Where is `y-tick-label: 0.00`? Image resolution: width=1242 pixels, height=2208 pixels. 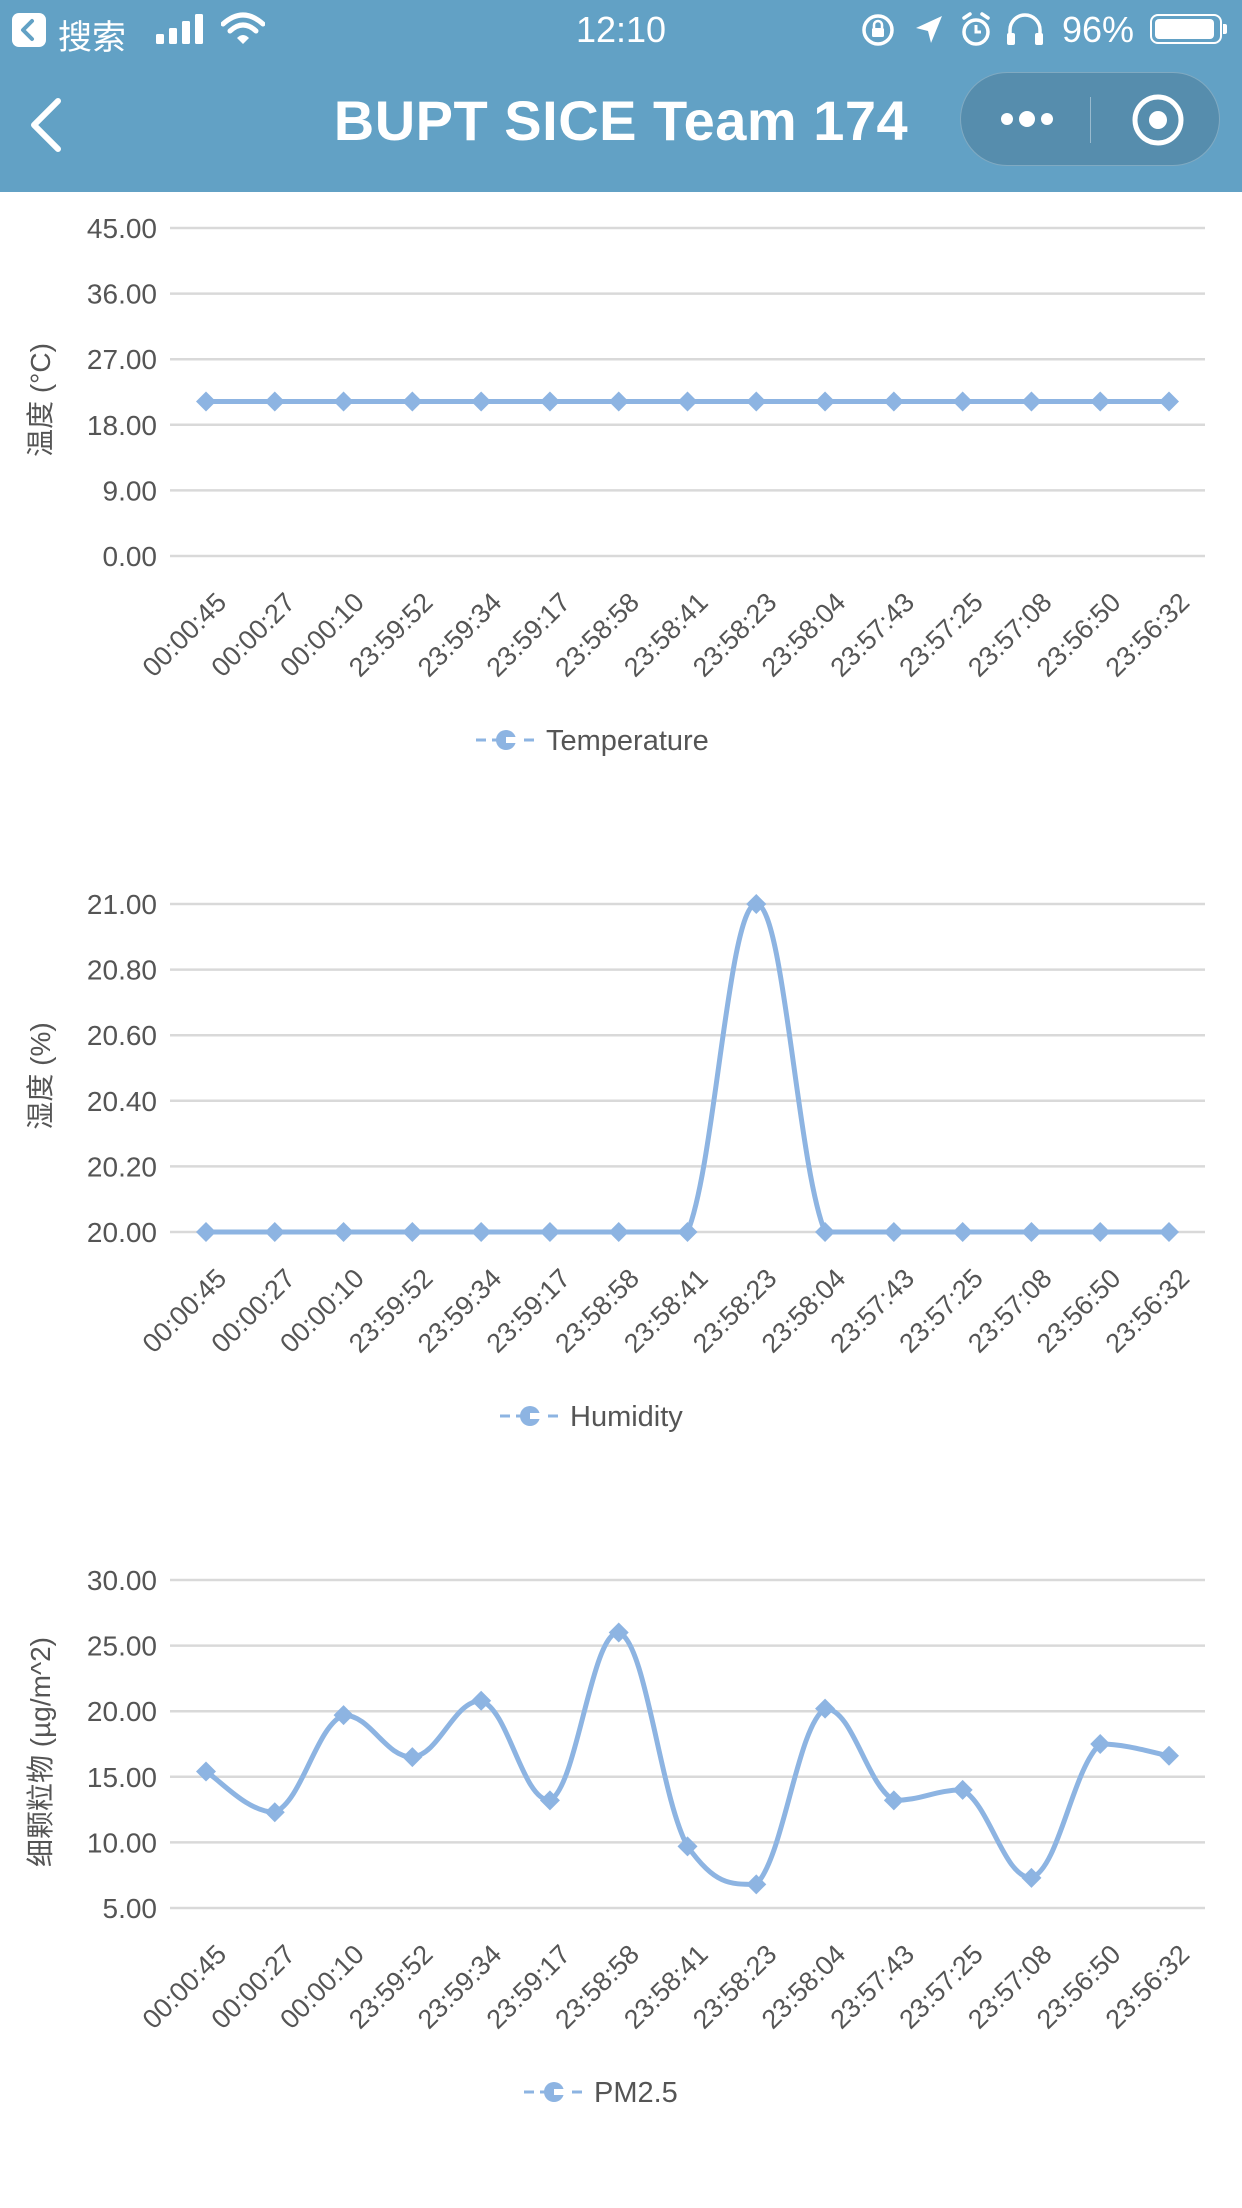 y-tick-label: 0.00 is located at coordinates (130, 556).